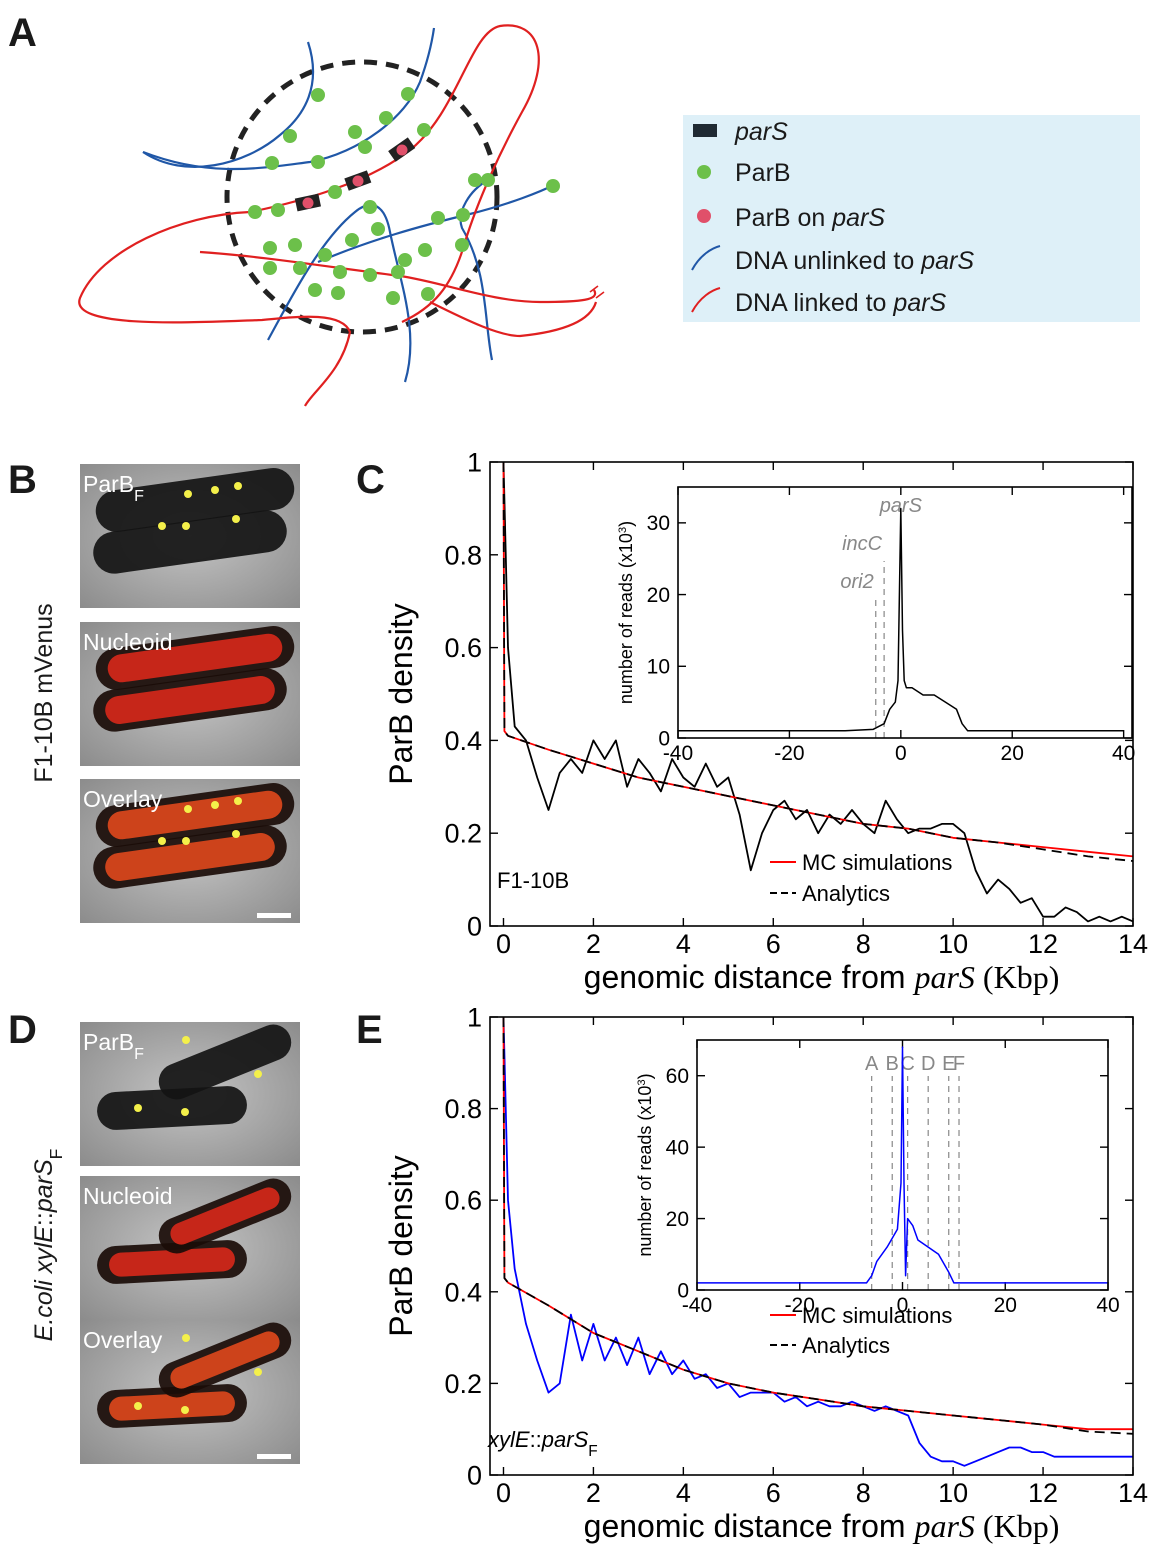  I want to click on chart-annotation-part: F, so click(592, 1451).